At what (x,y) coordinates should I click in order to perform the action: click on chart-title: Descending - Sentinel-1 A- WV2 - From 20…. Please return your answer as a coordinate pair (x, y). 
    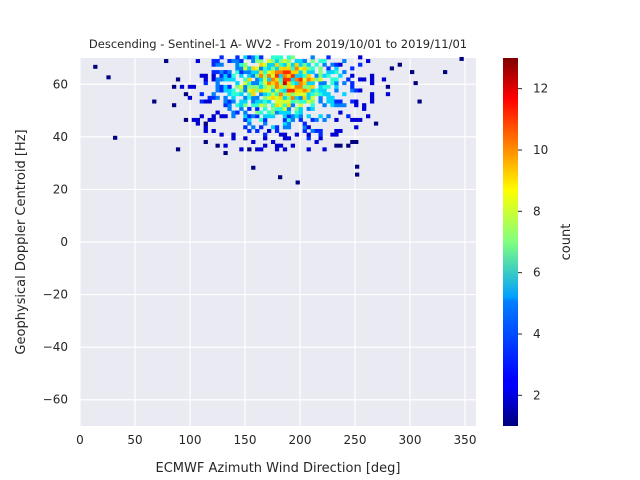
    Looking at the image, I should click on (278, 44).